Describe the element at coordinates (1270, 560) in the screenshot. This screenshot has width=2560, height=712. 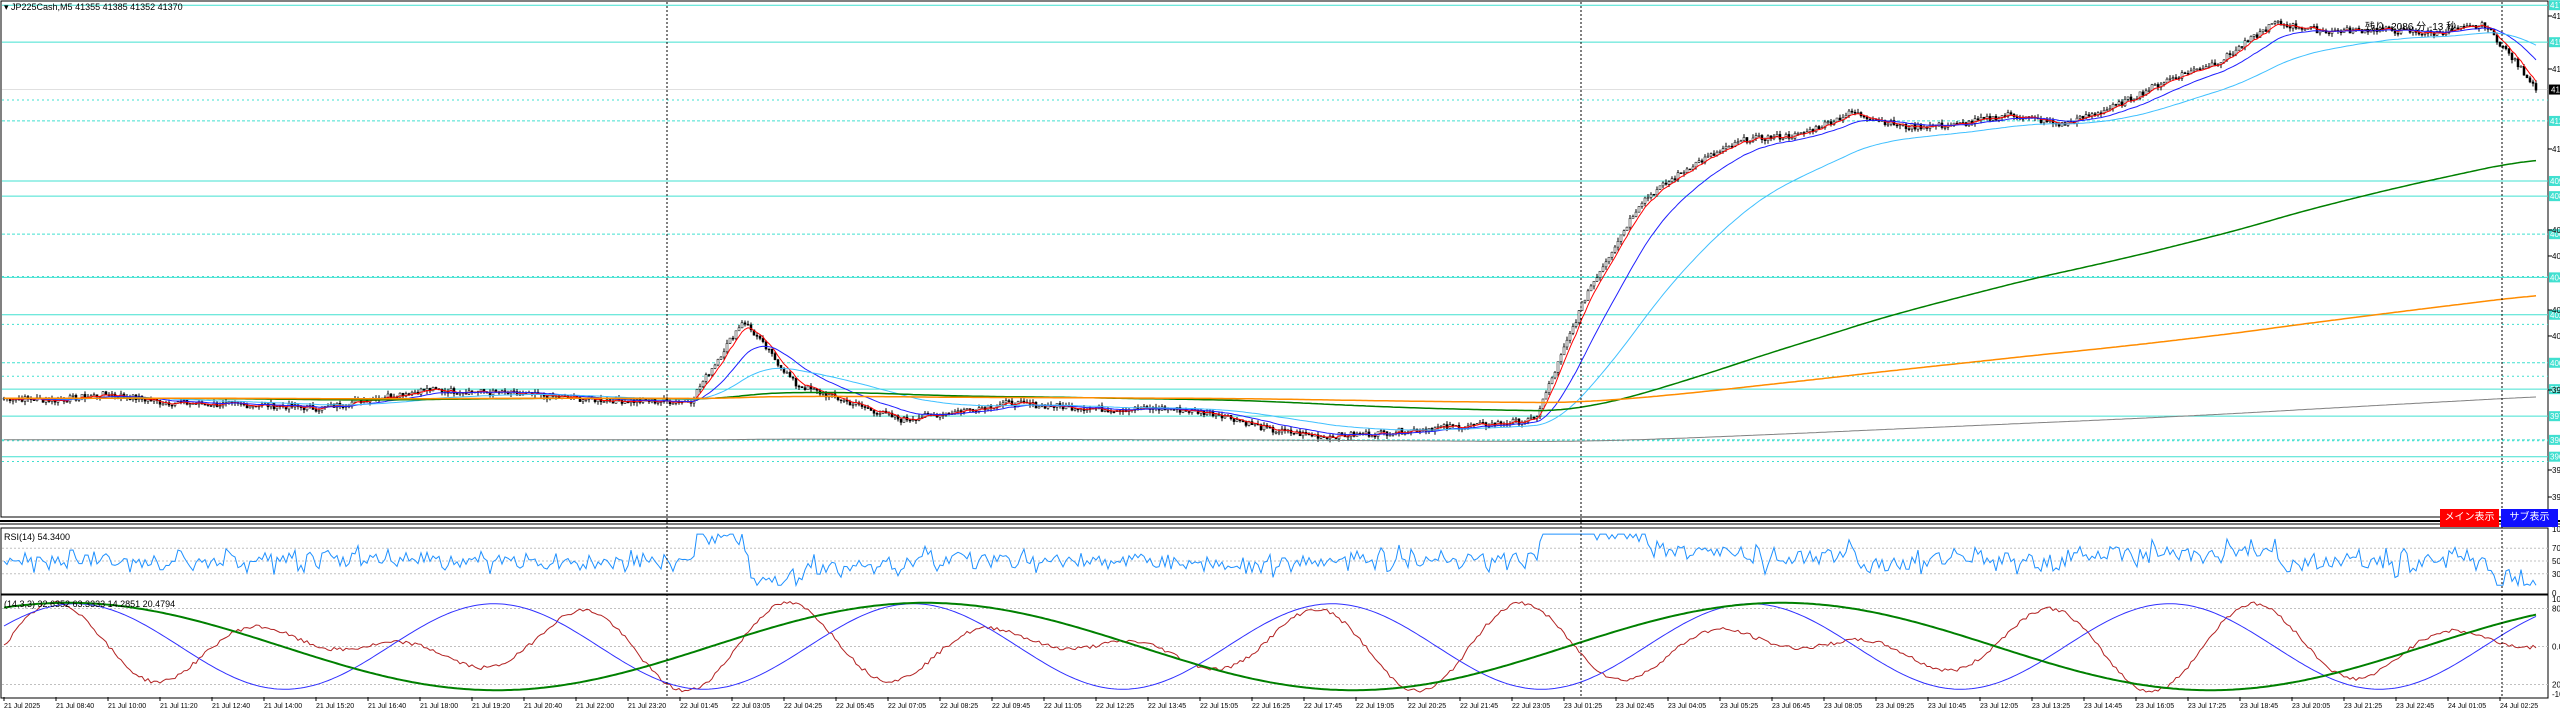
I see `rsi-line` at that location.